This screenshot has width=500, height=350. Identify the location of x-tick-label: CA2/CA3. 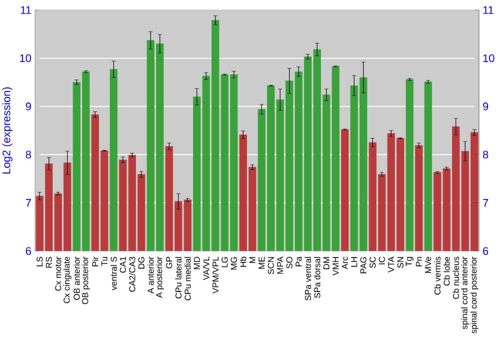
(132, 274).